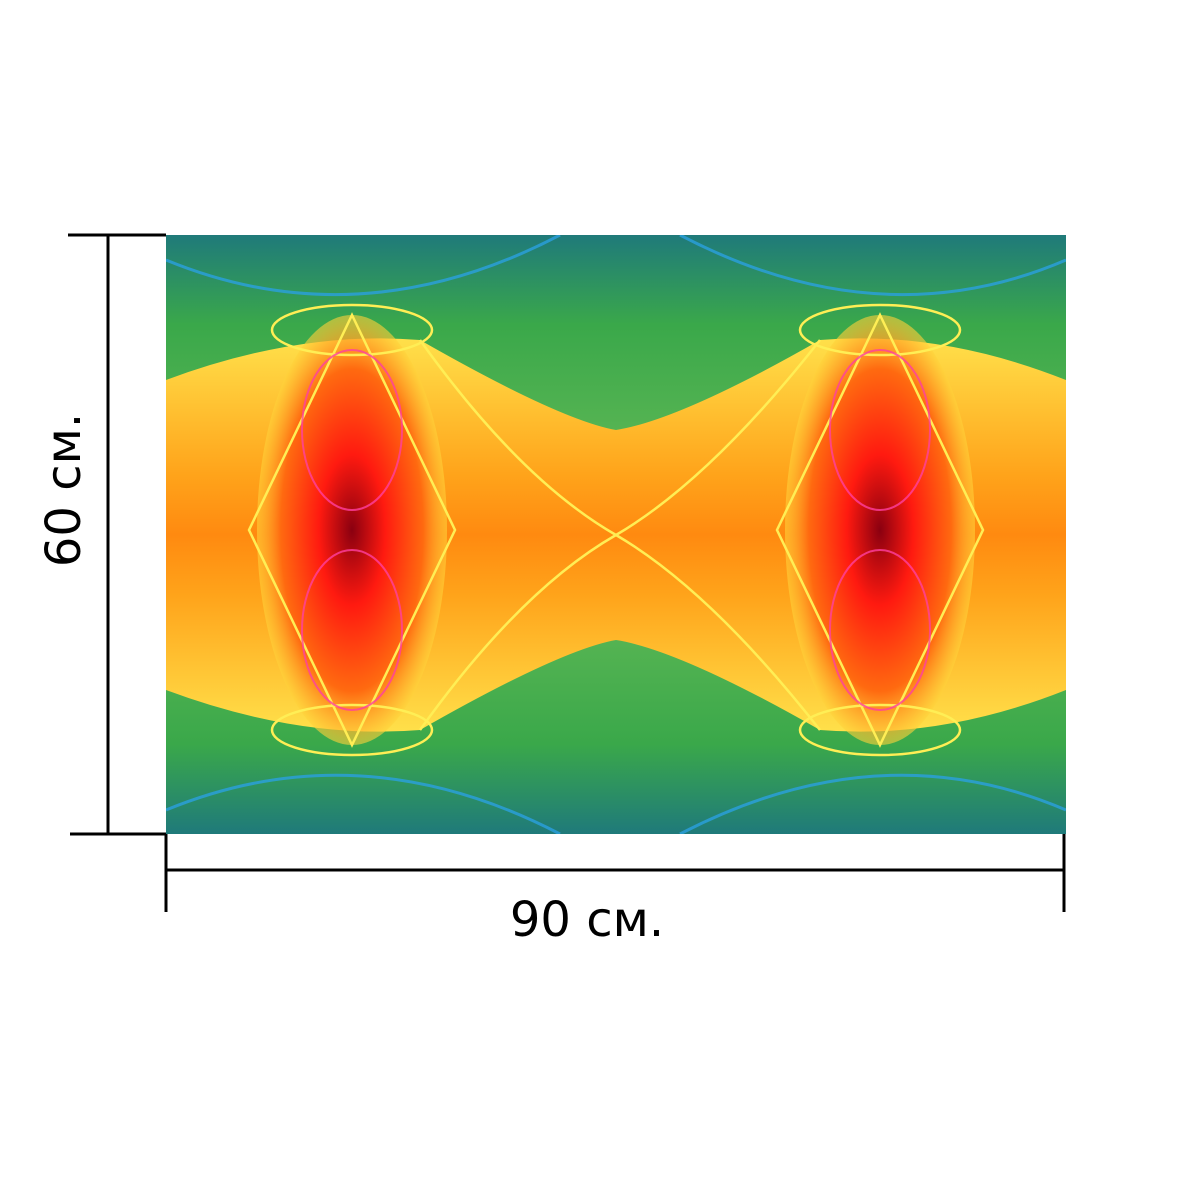 Image resolution: width=1200 pixels, height=1200 pixels. I want to click on width-dimension, so click(615, 873).